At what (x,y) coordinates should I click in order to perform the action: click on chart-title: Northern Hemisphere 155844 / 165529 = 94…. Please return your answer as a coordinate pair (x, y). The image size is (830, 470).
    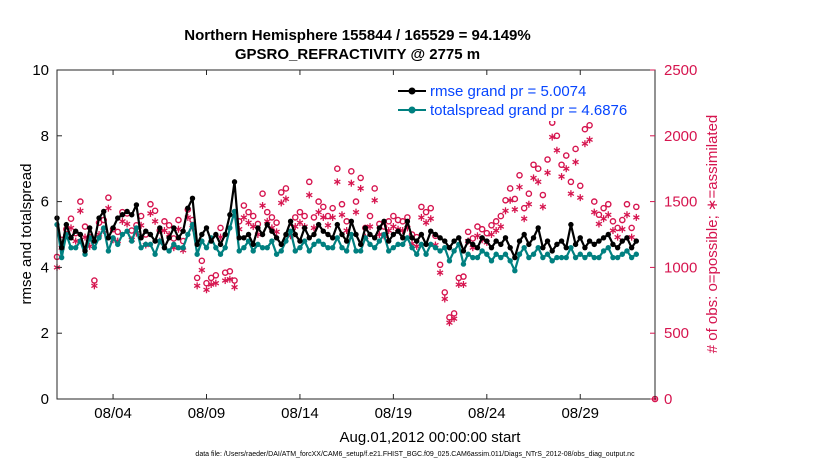
    Looking at the image, I should click on (357, 35).